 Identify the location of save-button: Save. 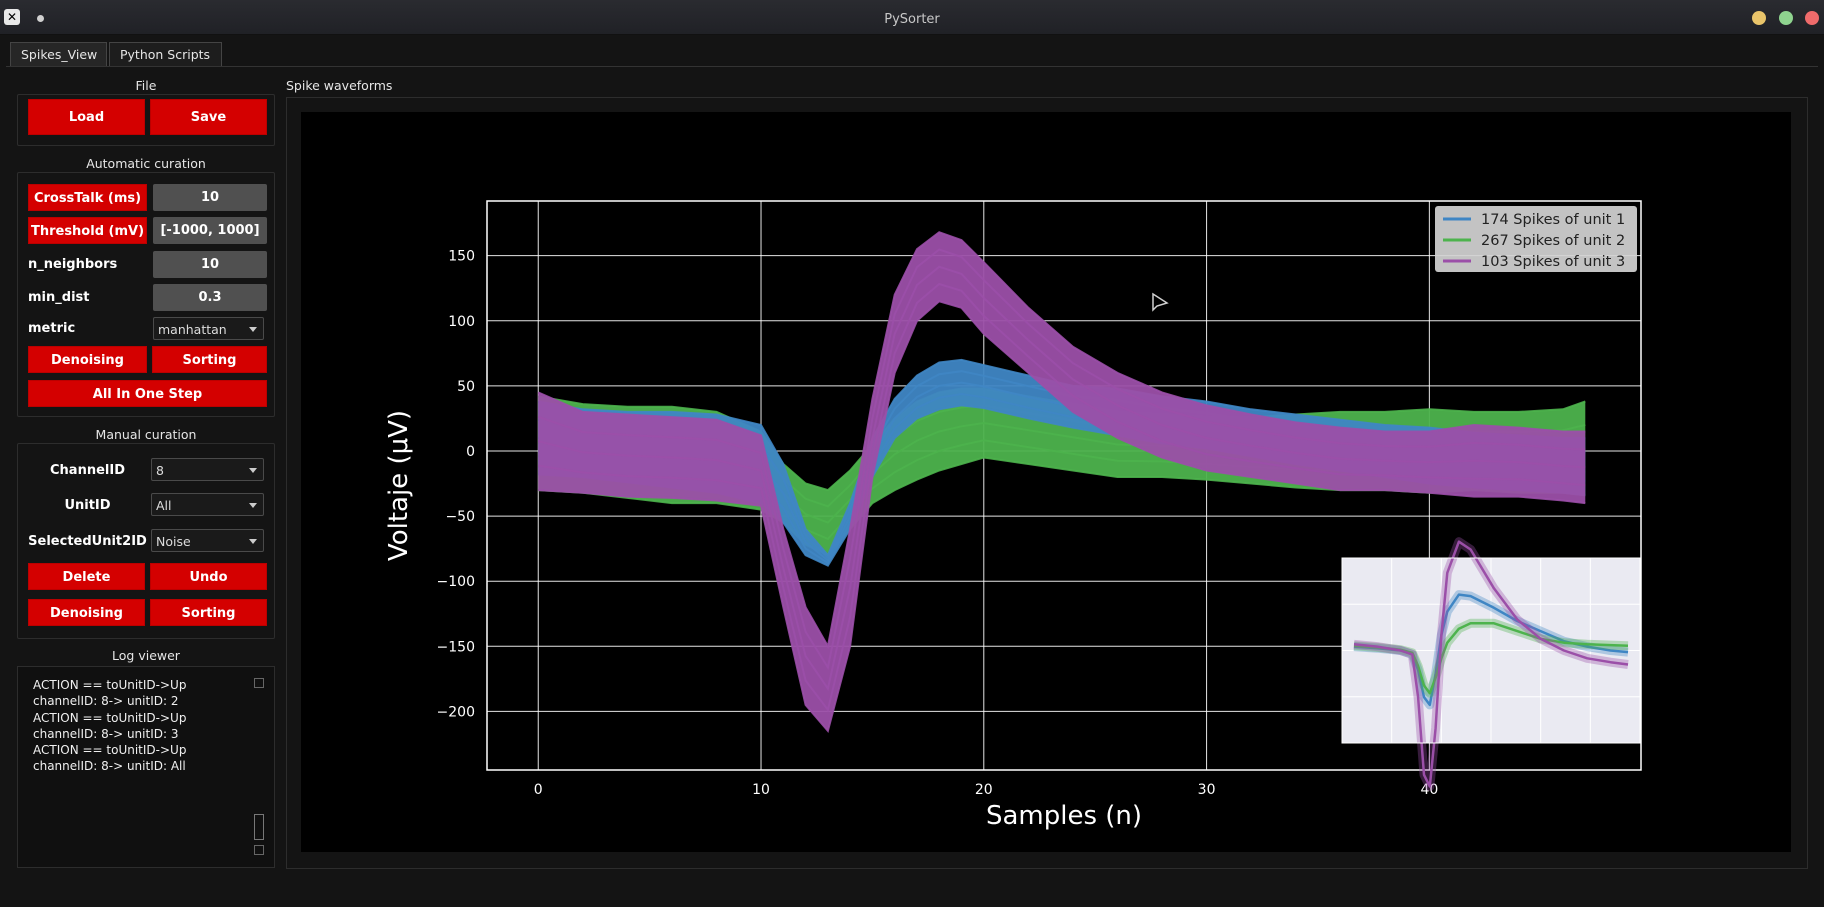
(208, 117).